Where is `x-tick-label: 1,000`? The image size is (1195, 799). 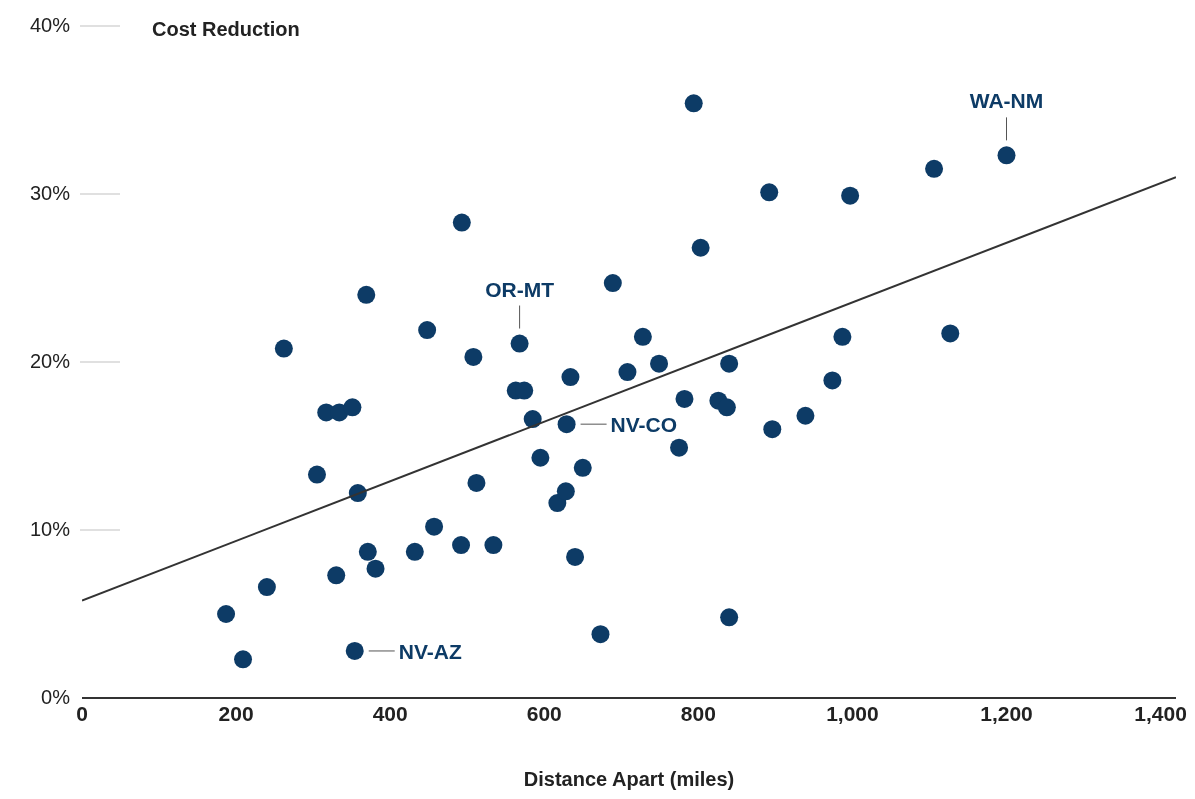 x-tick-label: 1,000 is located at coordinates (852, 713).